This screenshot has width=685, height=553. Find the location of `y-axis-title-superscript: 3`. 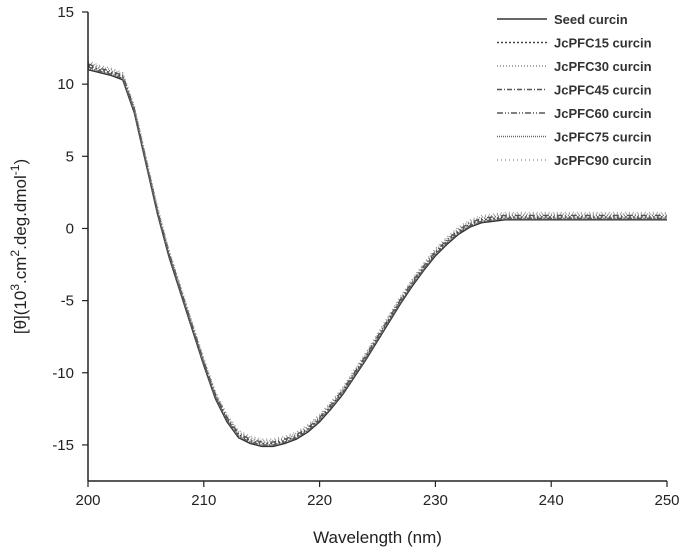

y-axis-title-superscript: 3 is located at coordinates (15, 287).